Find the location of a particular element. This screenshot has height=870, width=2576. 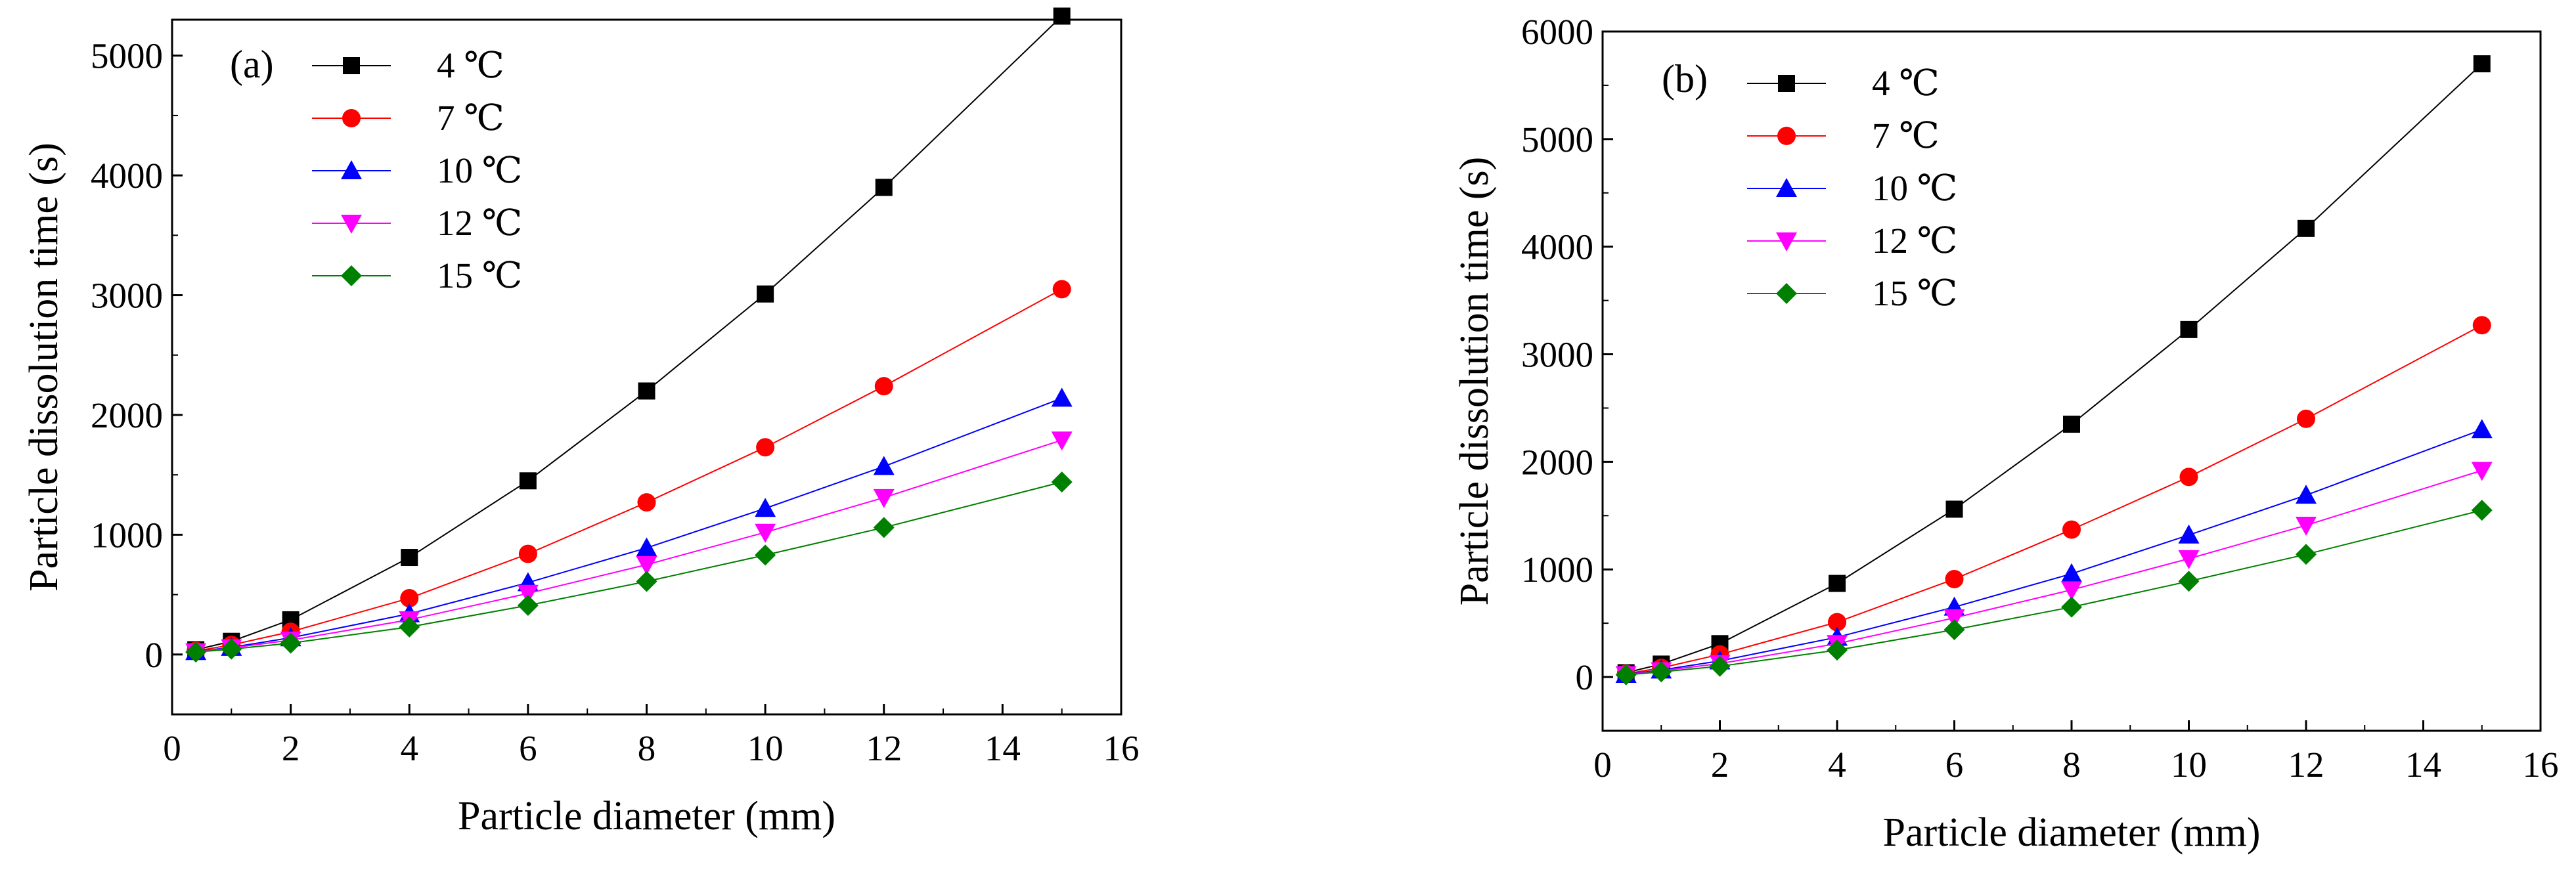

y-tick-label: 3000 is located at coordinates (1557, 355).